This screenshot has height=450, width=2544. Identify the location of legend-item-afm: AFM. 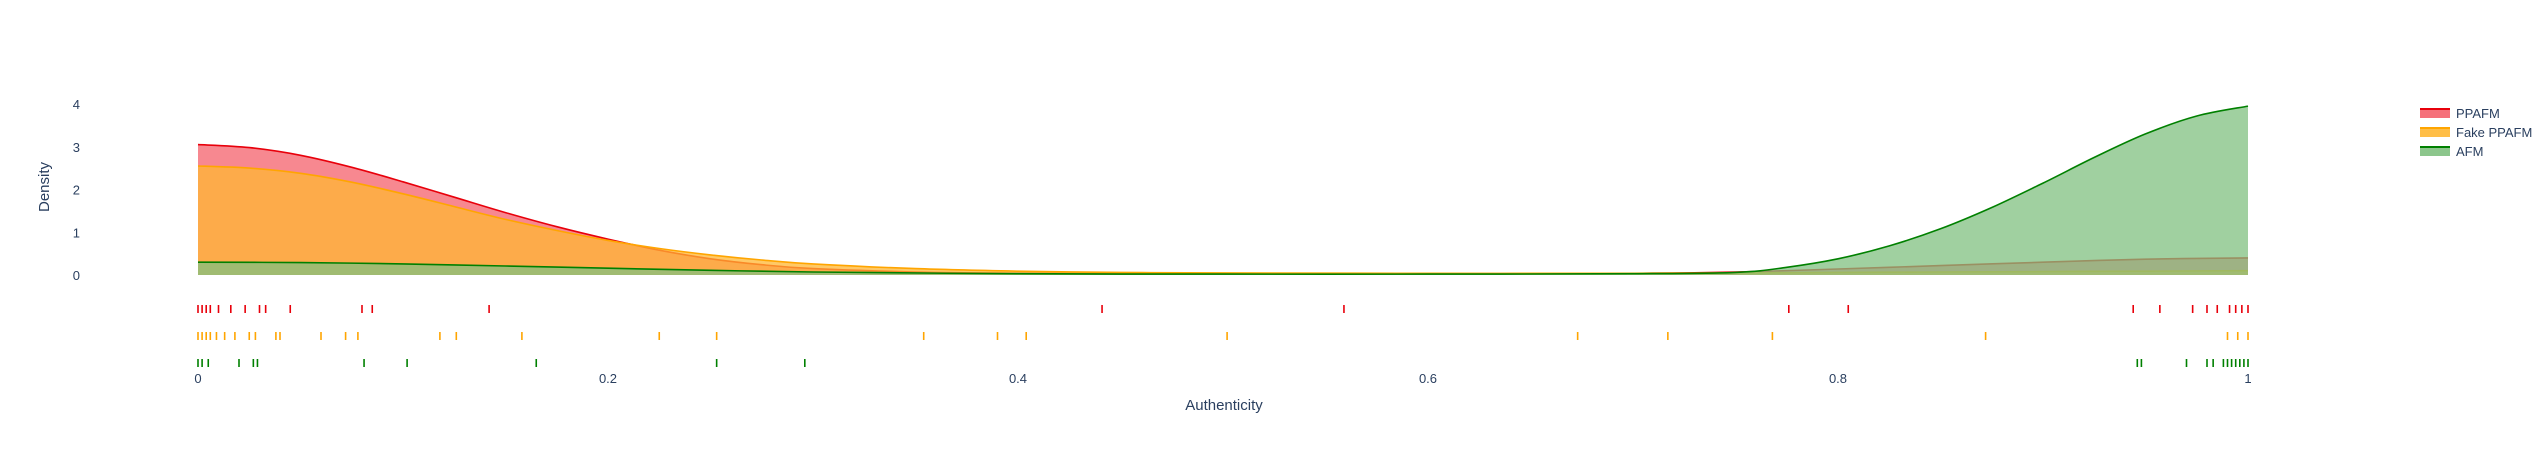
(2451, 151).